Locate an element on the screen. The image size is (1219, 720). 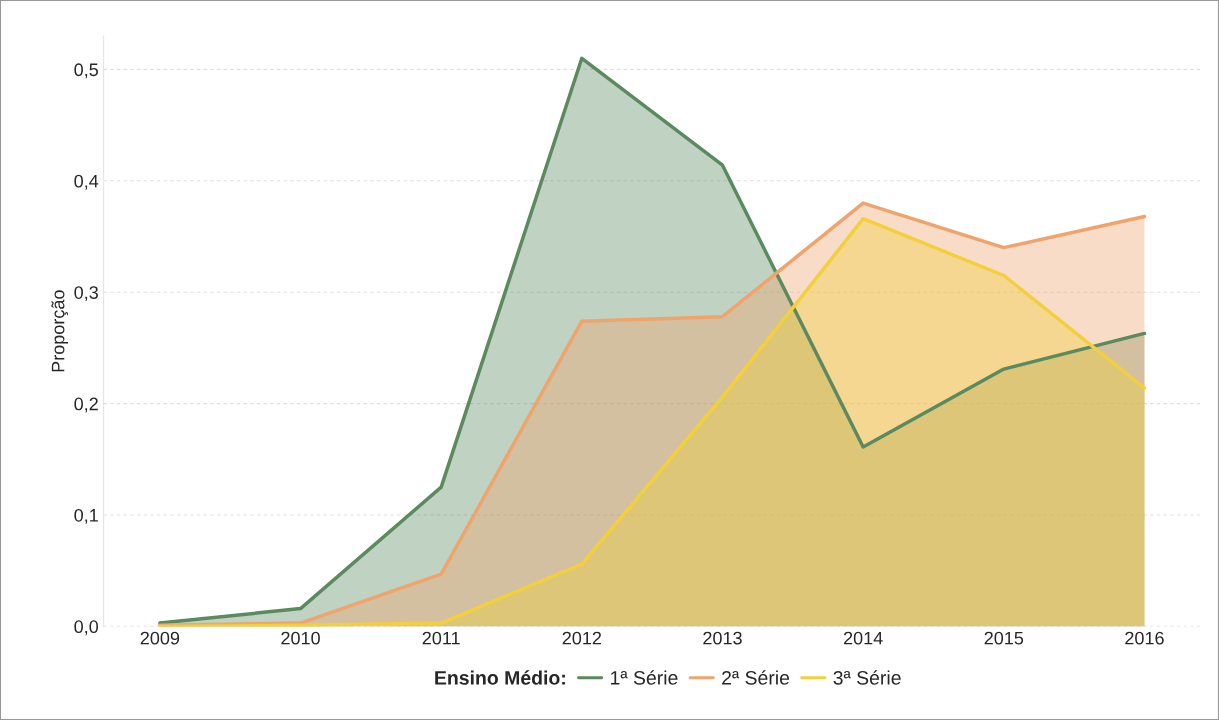
x-tick-label: 2009 is located at coordinates (160, 638).